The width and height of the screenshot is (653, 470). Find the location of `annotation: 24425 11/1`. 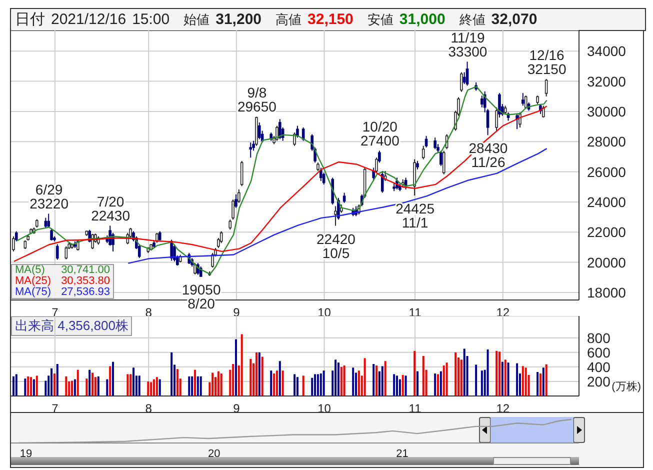

annotation: 24425 11/1 is located at coordinates (415, 215).